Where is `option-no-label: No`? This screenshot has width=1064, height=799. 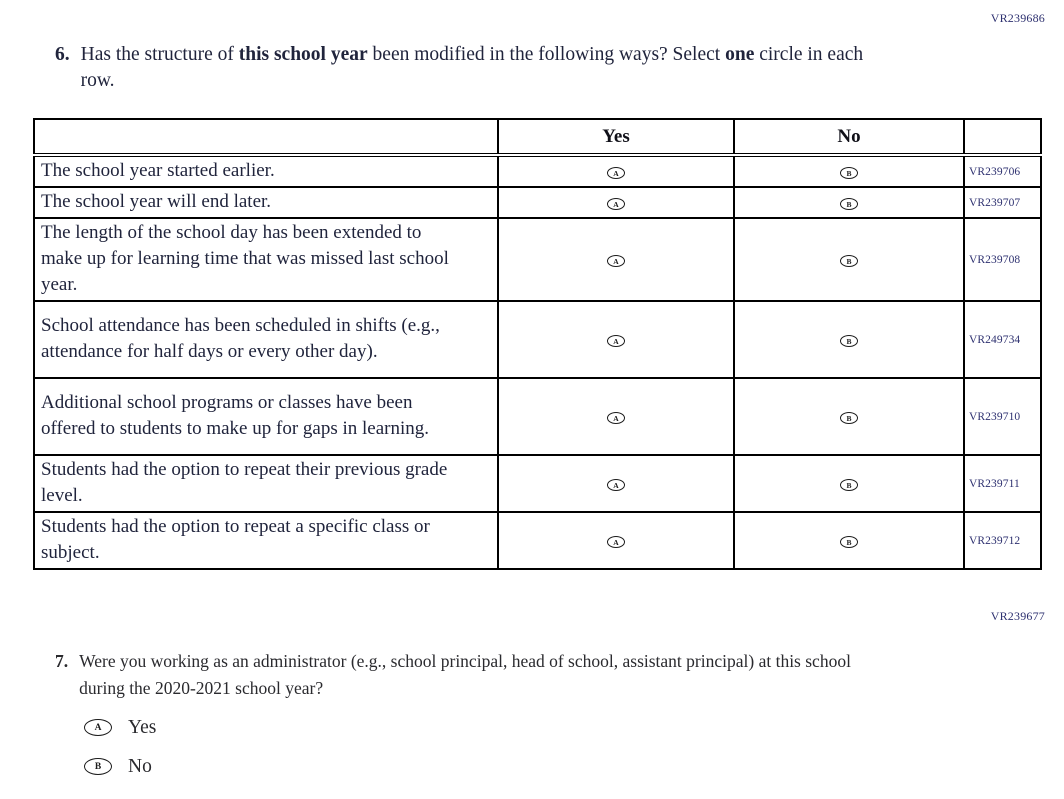 option-no-label: No is located at coordinates (140, 766).